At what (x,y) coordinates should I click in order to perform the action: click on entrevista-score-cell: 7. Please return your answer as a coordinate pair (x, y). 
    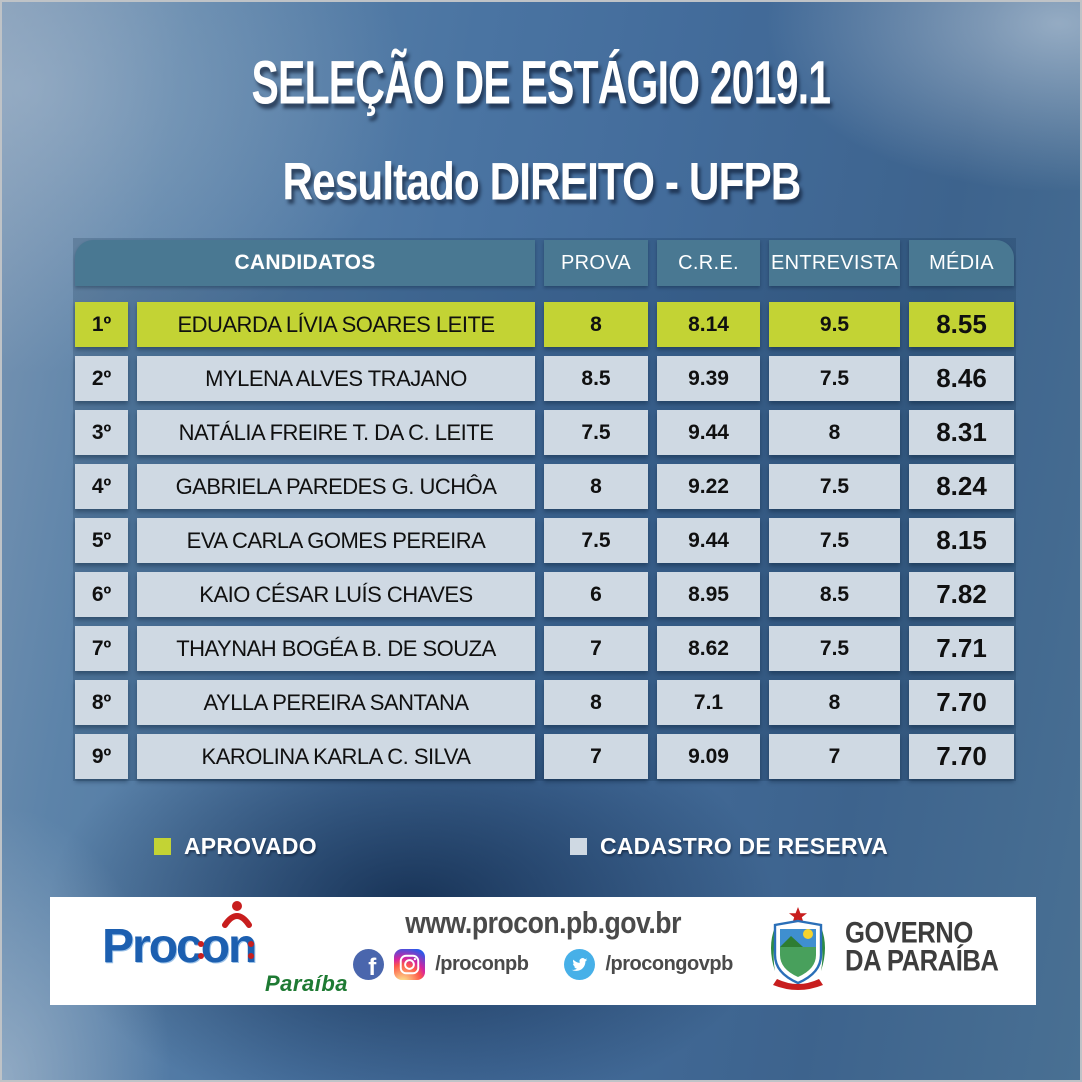
    Looking at the image, I should click on (834, 756).